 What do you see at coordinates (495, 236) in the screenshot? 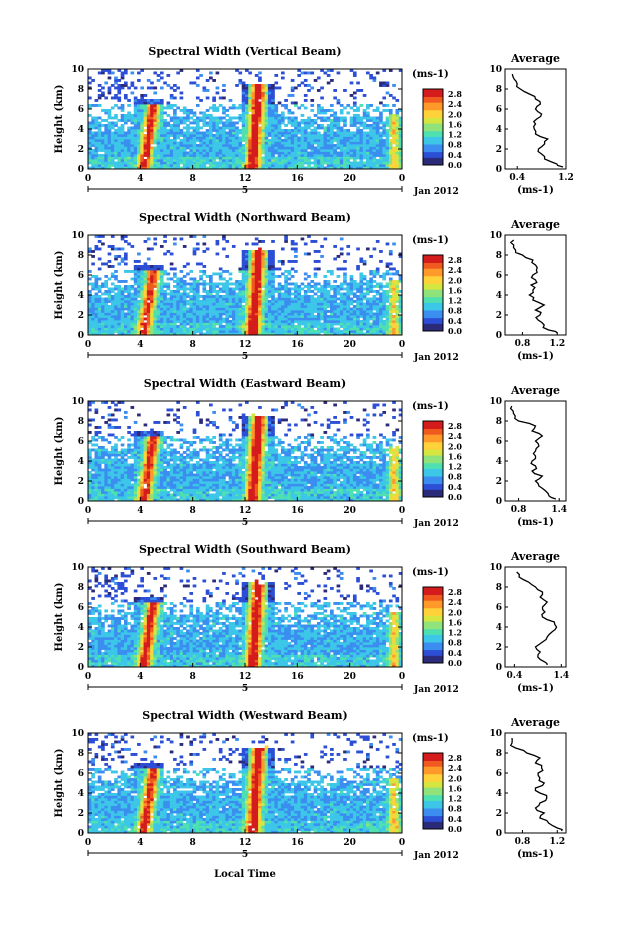
I see `avg-y-tick-label: 10` at bounding box center [495, 236].